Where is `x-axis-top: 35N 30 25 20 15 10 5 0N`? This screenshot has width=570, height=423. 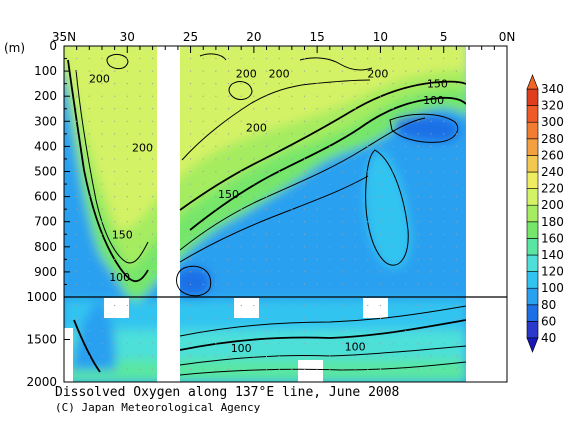
x-axis-top: 35N 30 25 20 15 10 5 0N is located at coordinates (283, 41).